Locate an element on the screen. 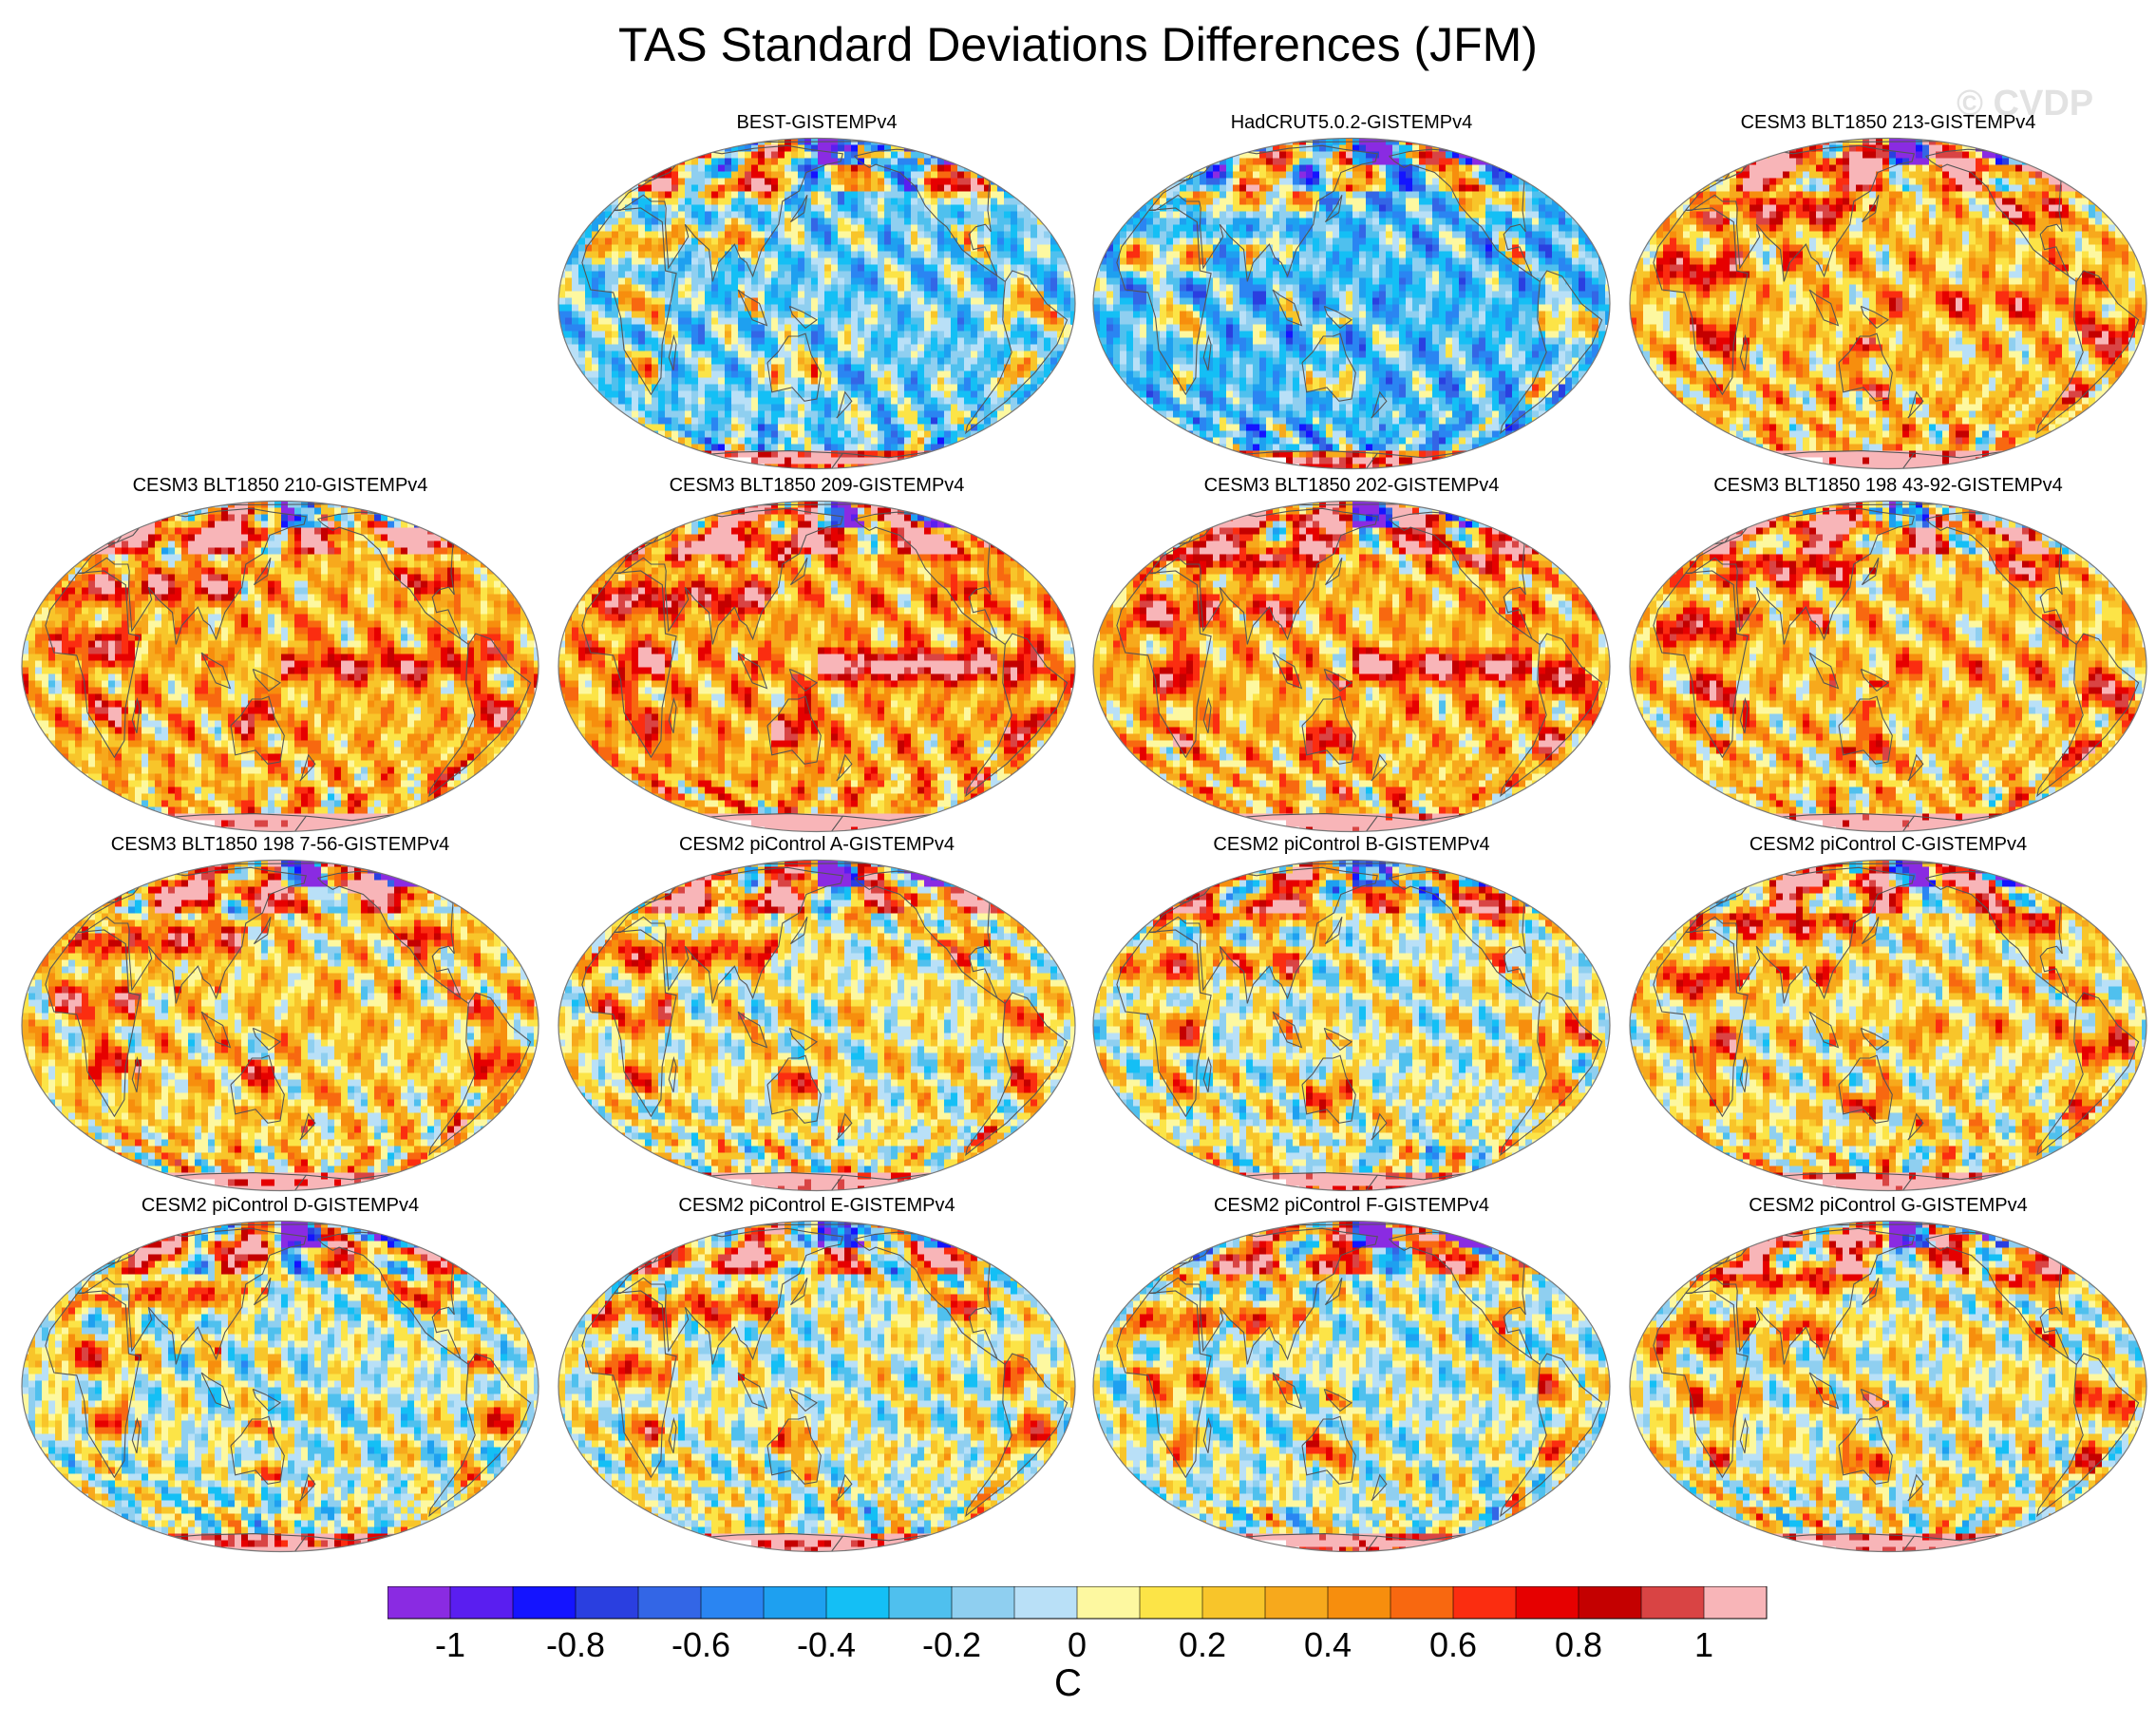 The image size is (2156, 1725). panel-title: CESM2 piControl G-GISTEMPv4 is located at coordinates (1888, 1206).